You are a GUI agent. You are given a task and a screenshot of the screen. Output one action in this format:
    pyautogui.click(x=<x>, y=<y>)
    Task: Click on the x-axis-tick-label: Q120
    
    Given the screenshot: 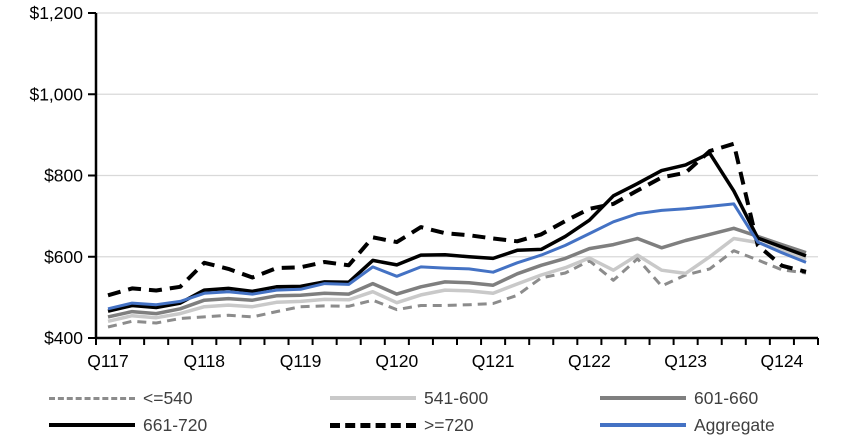 What is the action you would take?
    pyautogui.click(x=396, y=361)
    